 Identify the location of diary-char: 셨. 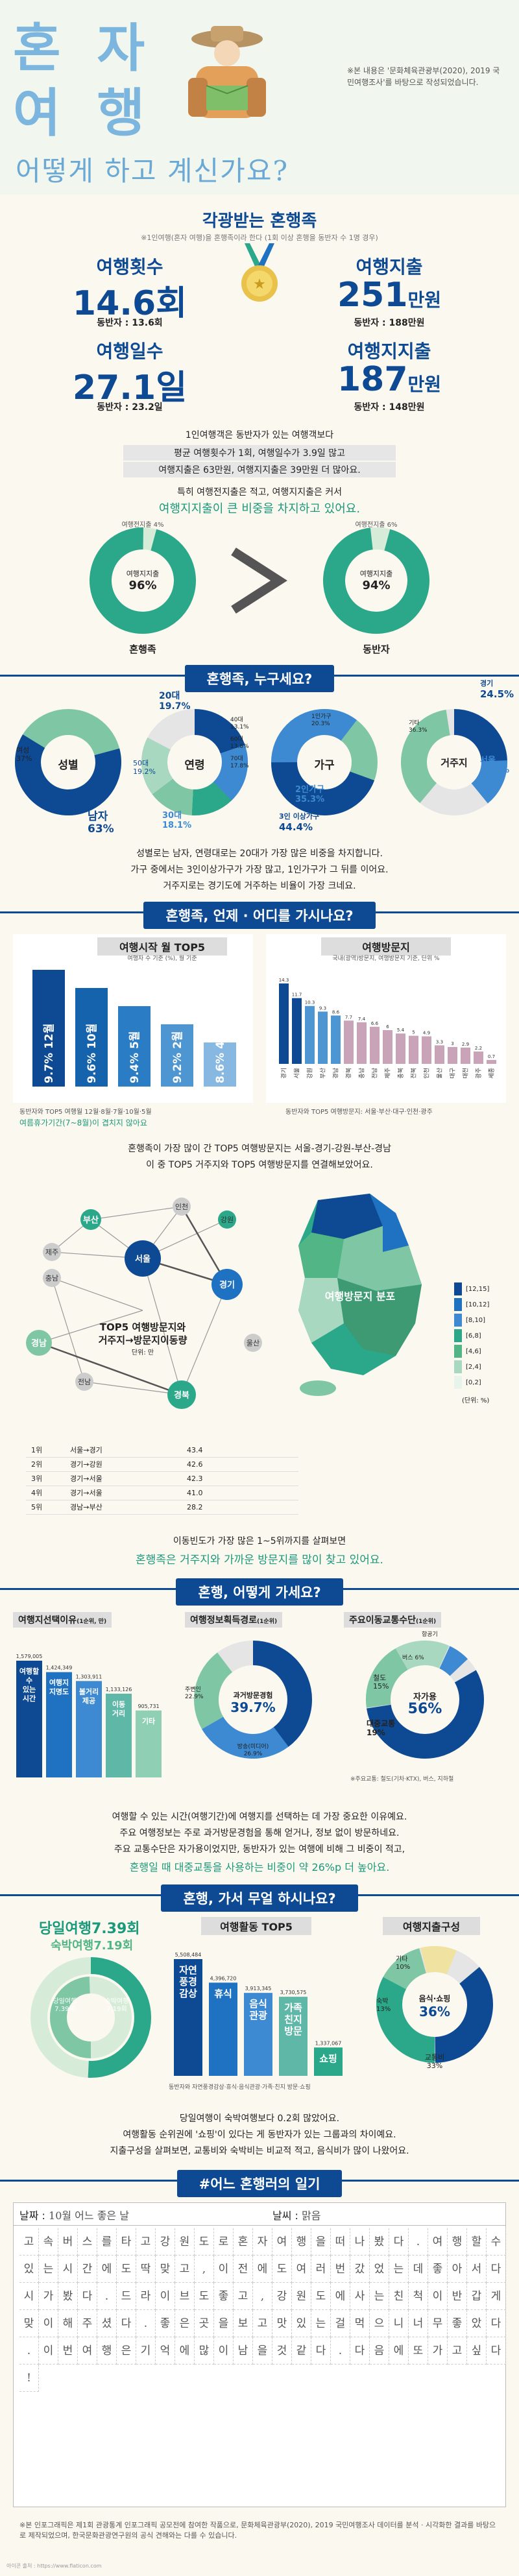
(107, 2323).